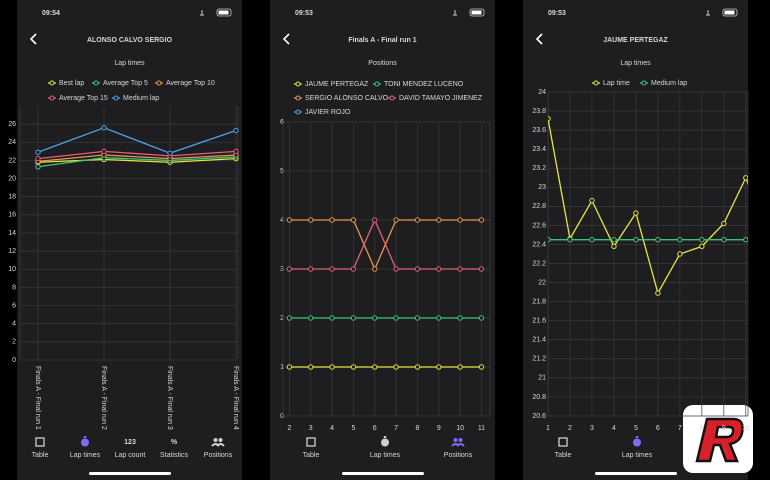  I want to click on tab-label: Lap count, so click(130, 455).